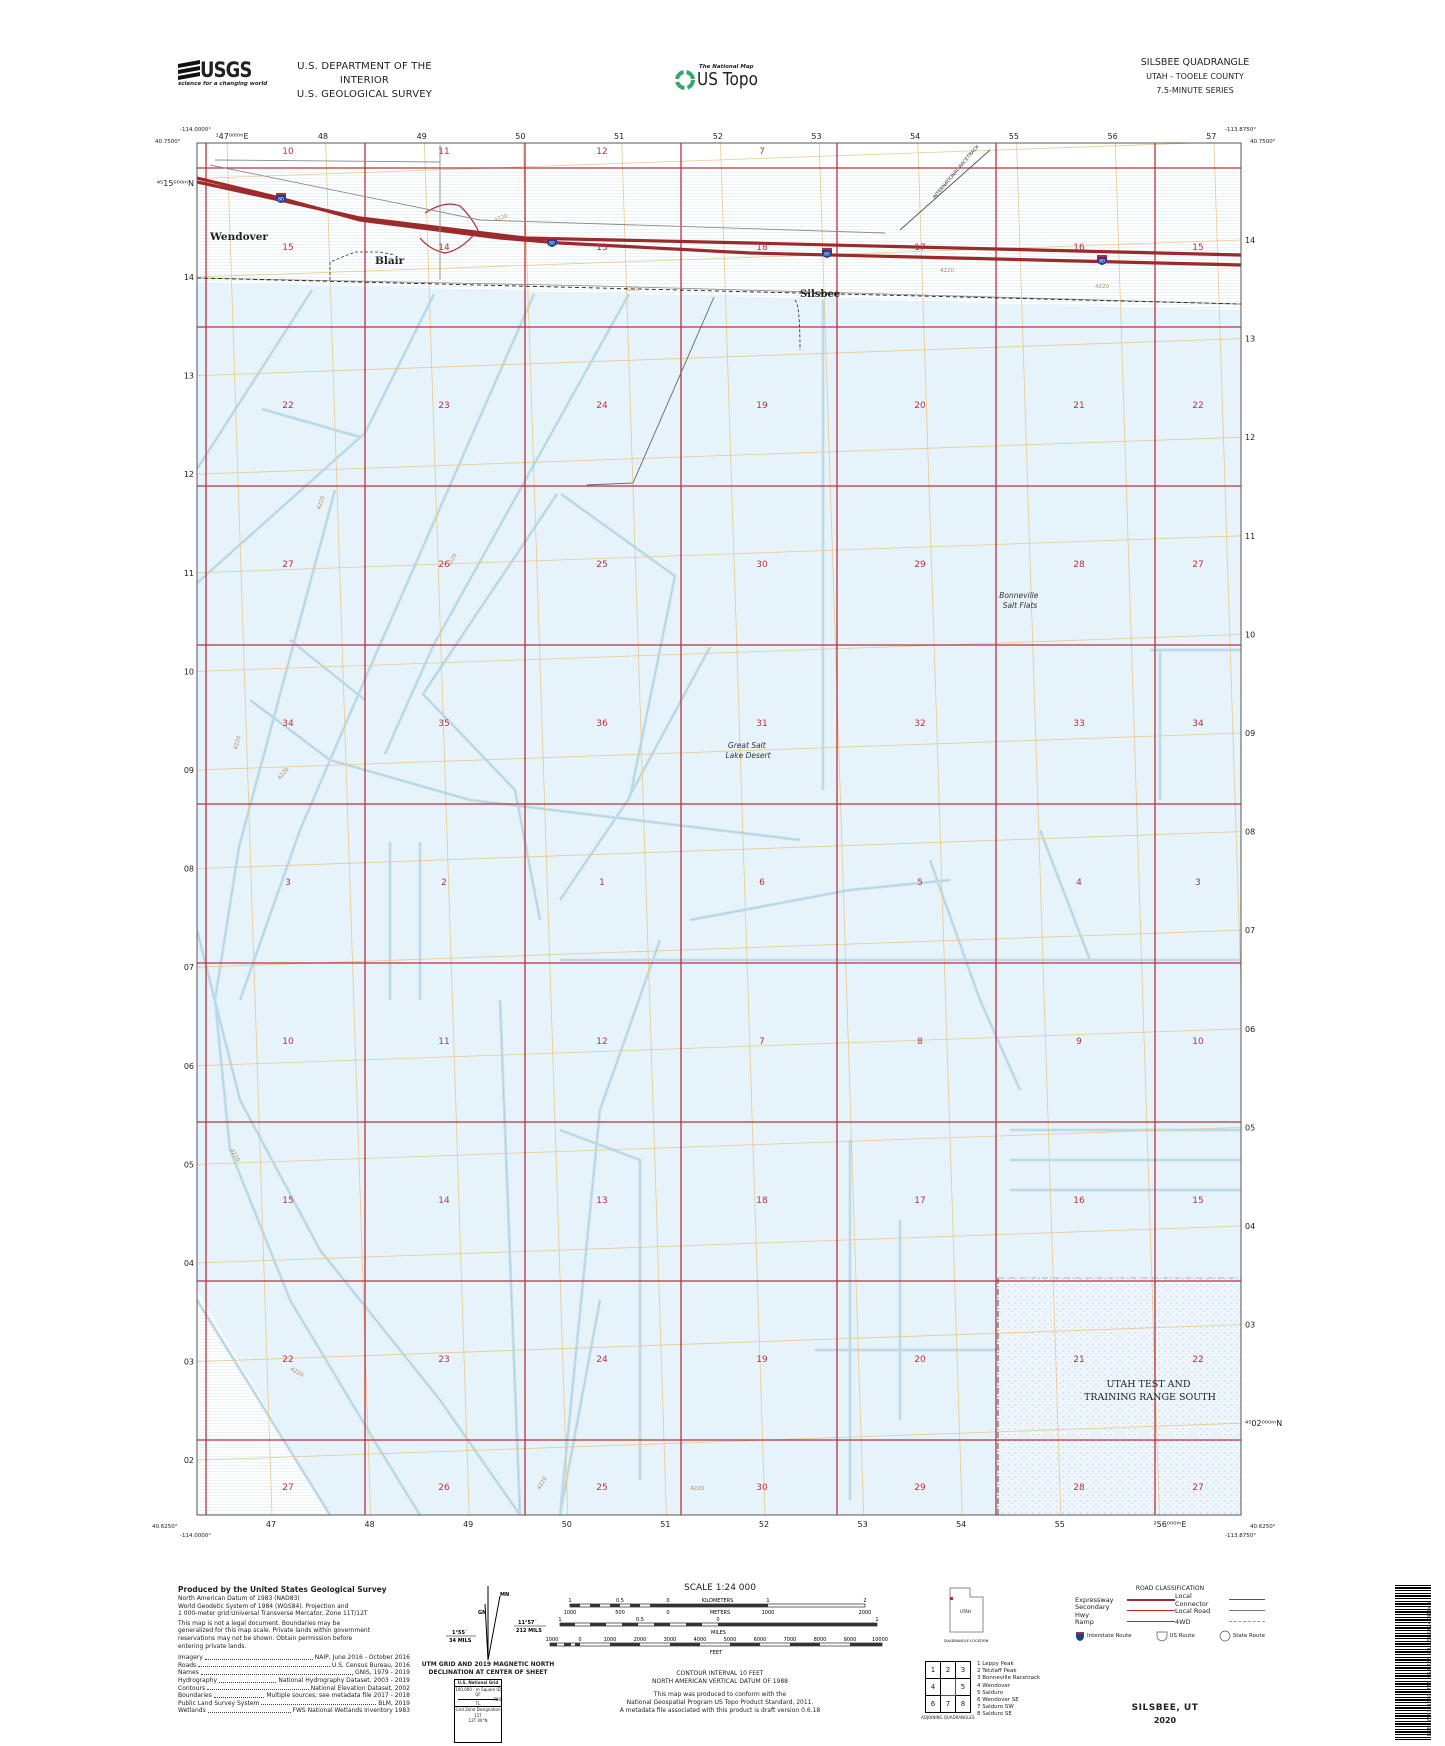 The width and height of the screenshot is (1445, 1746). I want to click on interstate-route-icon, so click(1080, 1636).